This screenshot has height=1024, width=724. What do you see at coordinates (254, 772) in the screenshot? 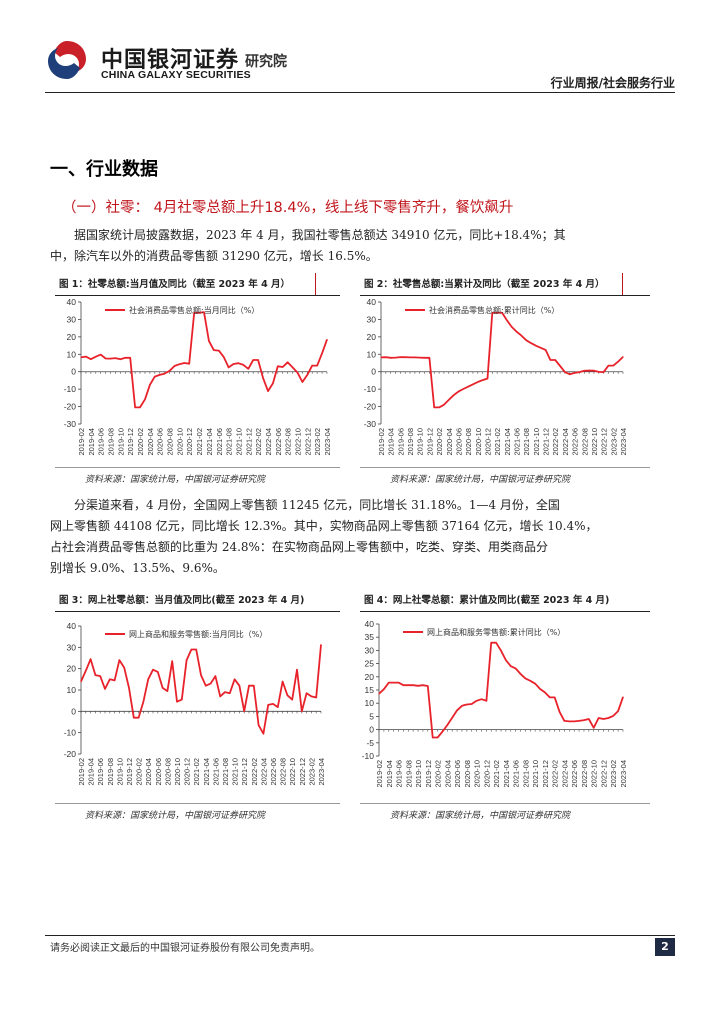
I see `x-tick-label: 2022-02` at bounding box center [254, 772].